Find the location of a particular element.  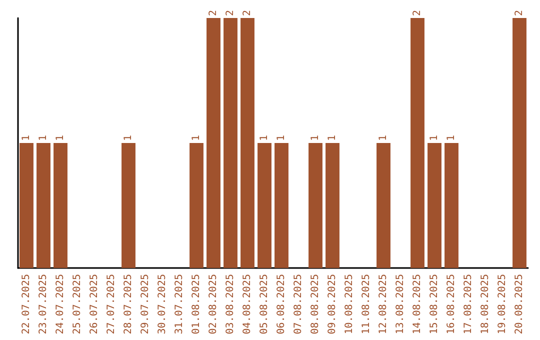

x-tick-label: 28.07.2025 is located at coordinates (128, 304).